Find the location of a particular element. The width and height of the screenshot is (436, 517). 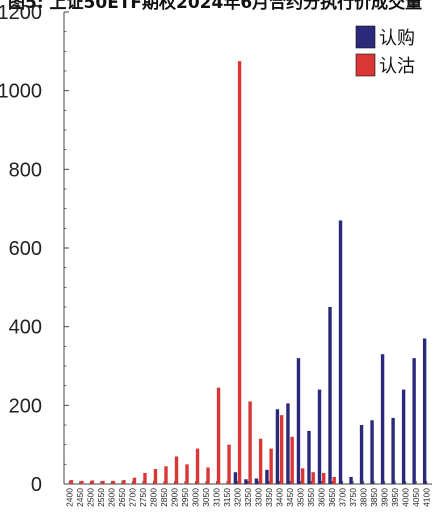

x-tick-label: 2850 is located at coordinates (164, 497).